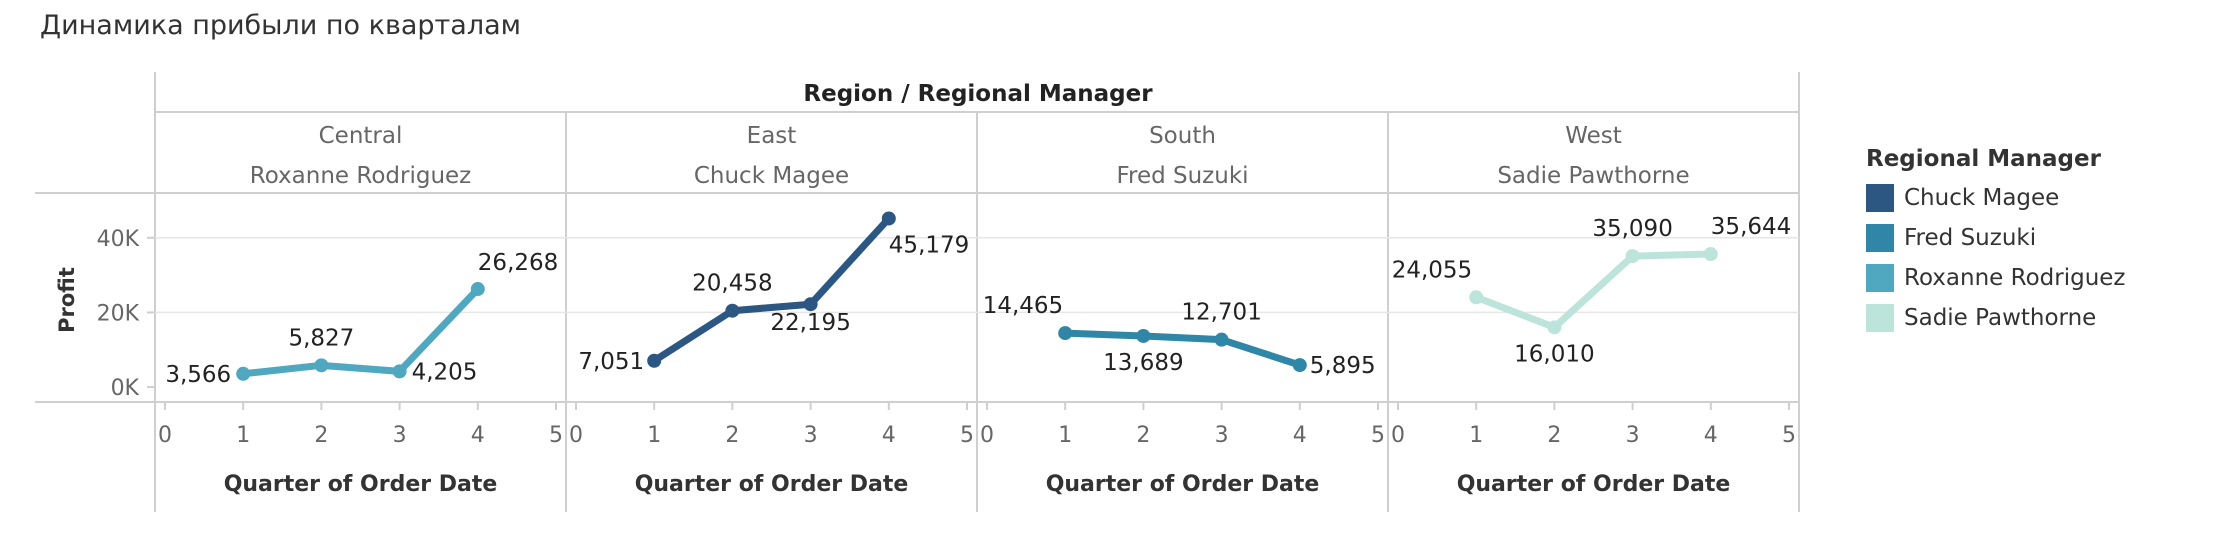 Image resolution: width=2236 pixels, height=560 pixels. I want to click on legend-label: Sadie Pawthorne, so click(2000, 318).